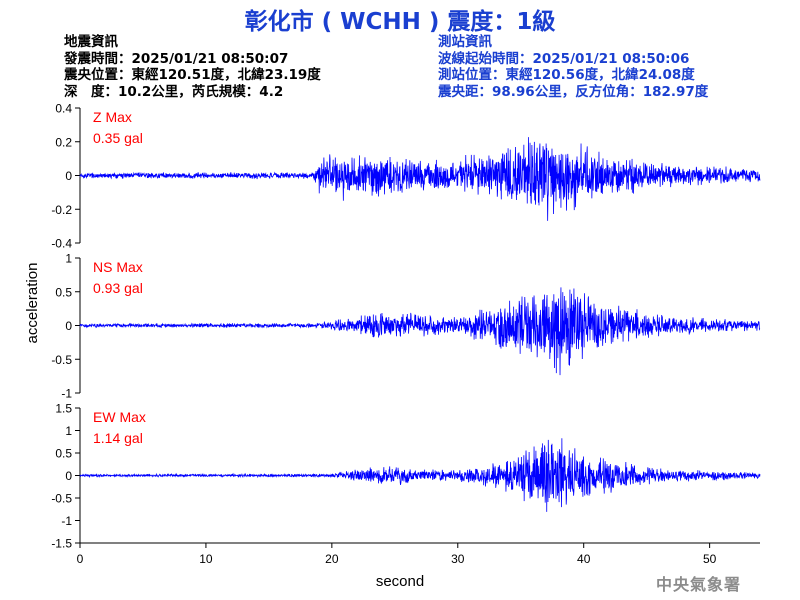 The image size is (800, 600). I want to click on y-axis-label: acceleration, so click(32, 303).